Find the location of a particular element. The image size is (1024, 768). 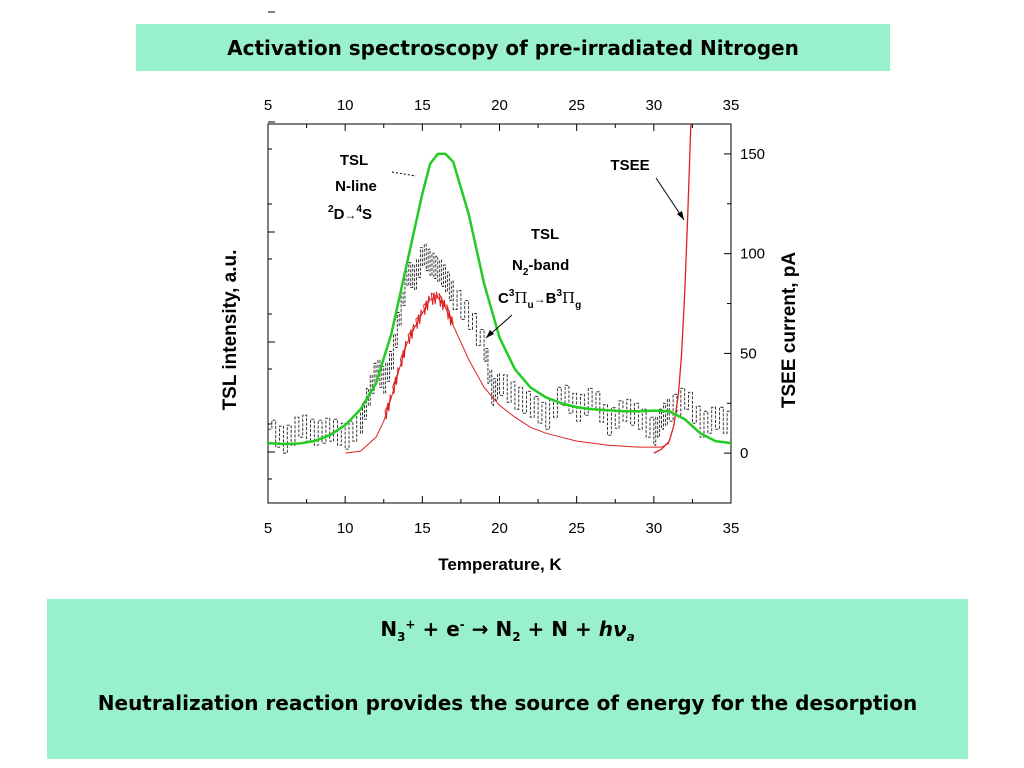

letter-b: B is located at coordinates (551, 298).